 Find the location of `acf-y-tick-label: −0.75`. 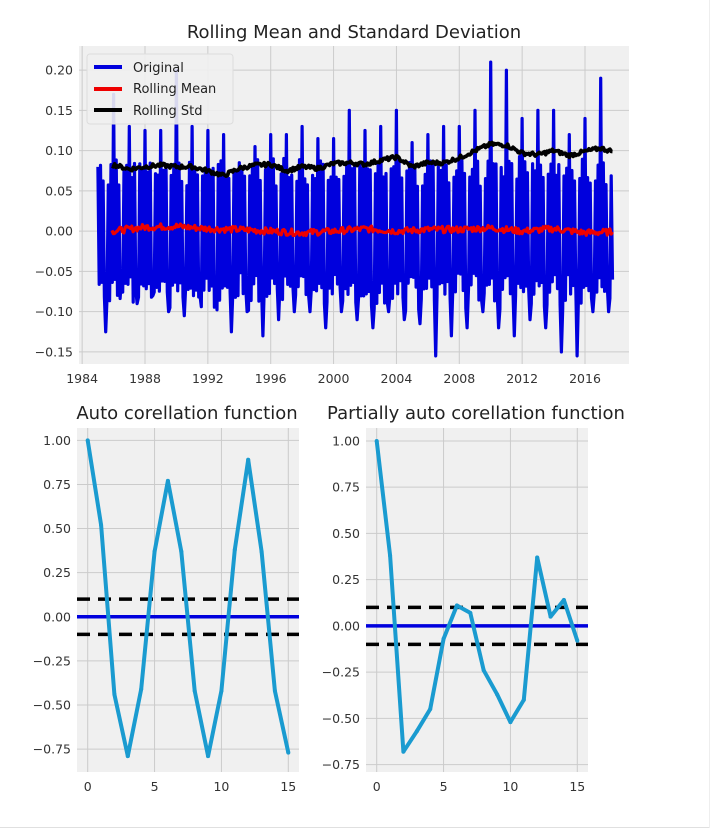

acf-y-tick-label: −0.75 is located at coordinates (52, 749).